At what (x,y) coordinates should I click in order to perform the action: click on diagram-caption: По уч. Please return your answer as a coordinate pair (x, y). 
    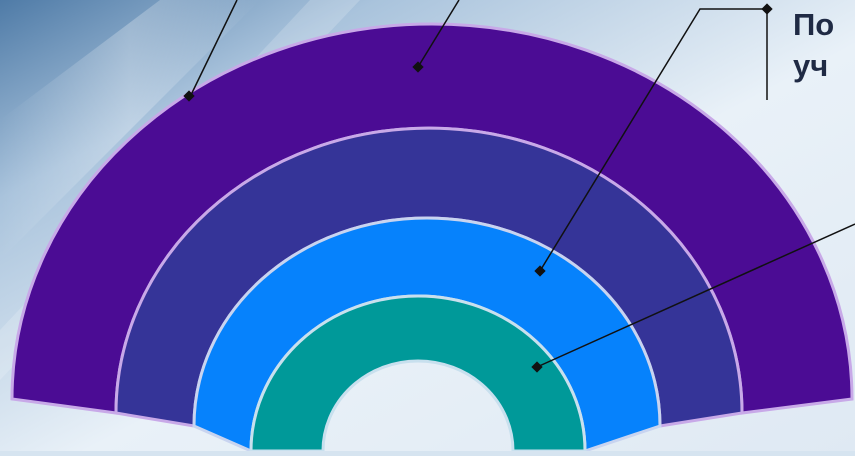
    Looking at the image, I should click on (813, 45).